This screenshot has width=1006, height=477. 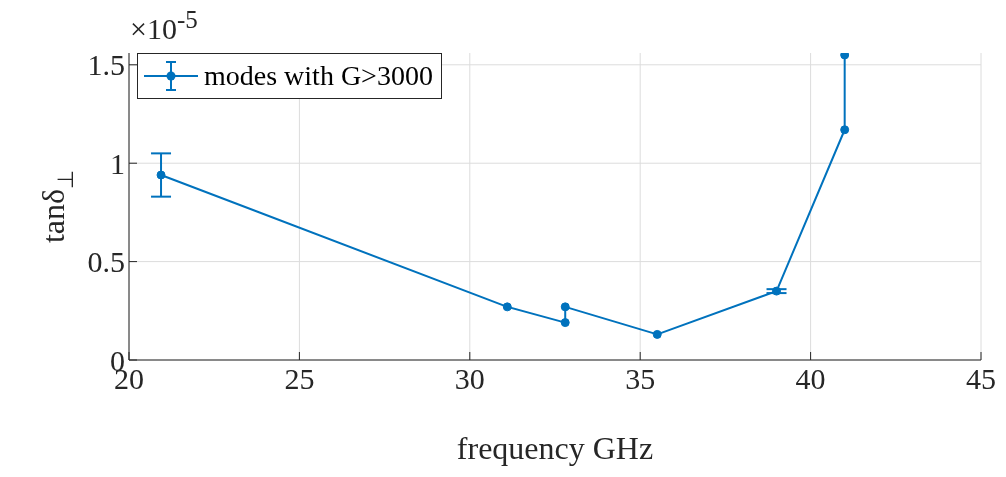 What do you see at coordinates (106, 262) in the screenshot?
I see `y-tick-label: 0.5` at bounding box center [106, 262].